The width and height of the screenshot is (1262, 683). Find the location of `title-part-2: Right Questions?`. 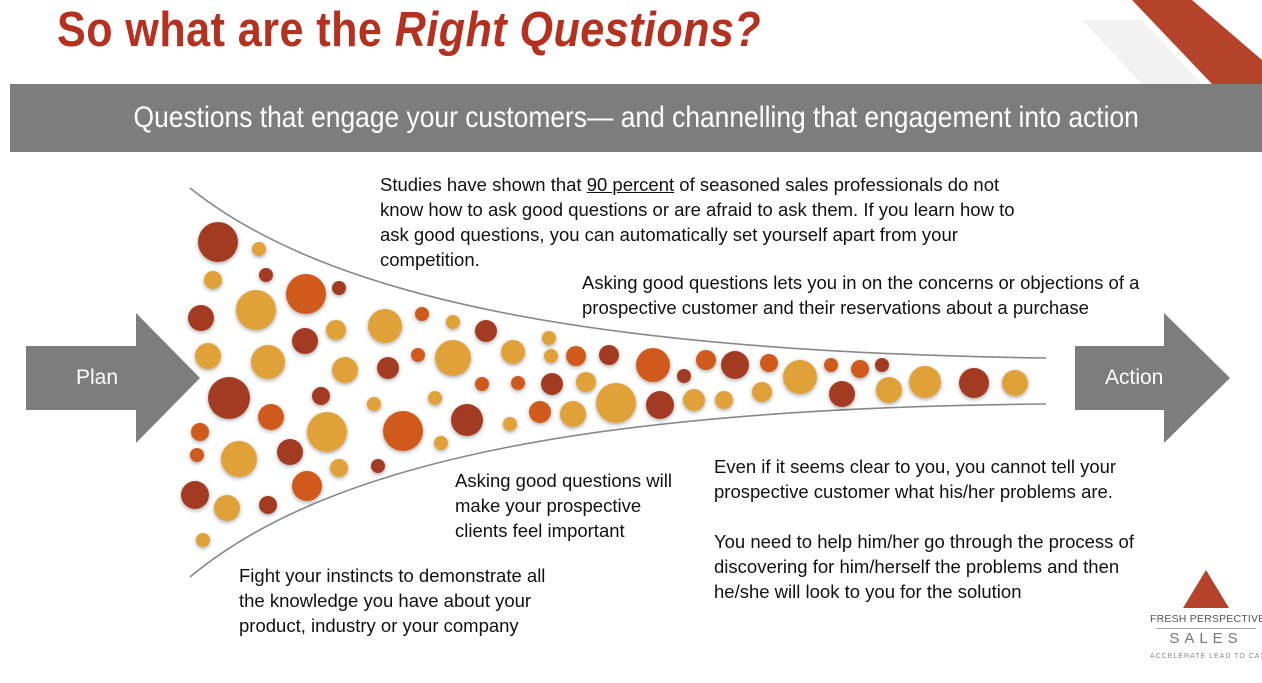

title-part-2: Right Questions? is located at coordinates (578, 30).